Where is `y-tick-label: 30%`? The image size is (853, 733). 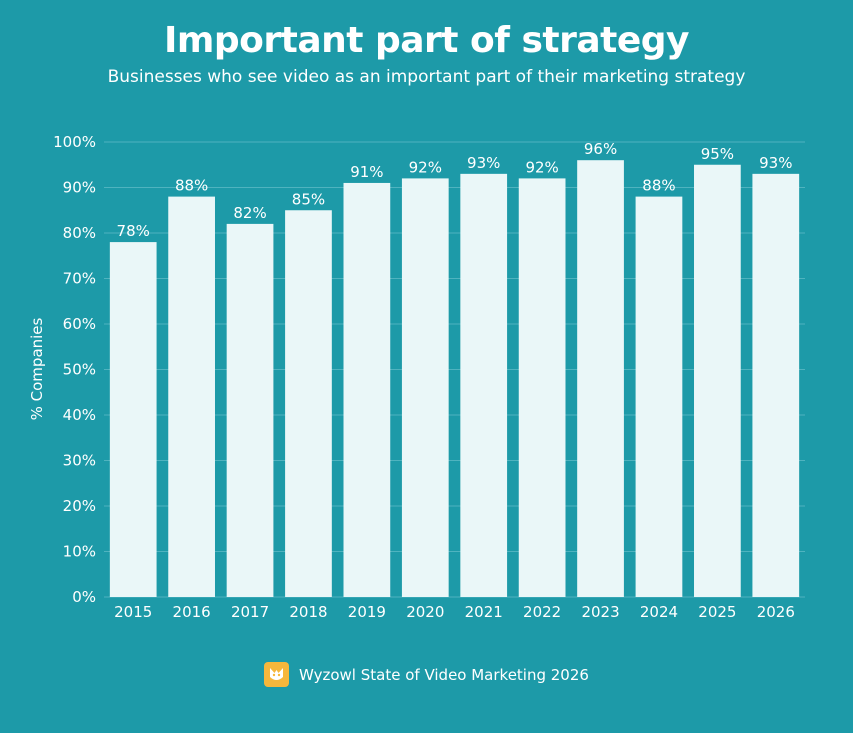 y-tick-label: 30% is located at coordinates (79, 461).